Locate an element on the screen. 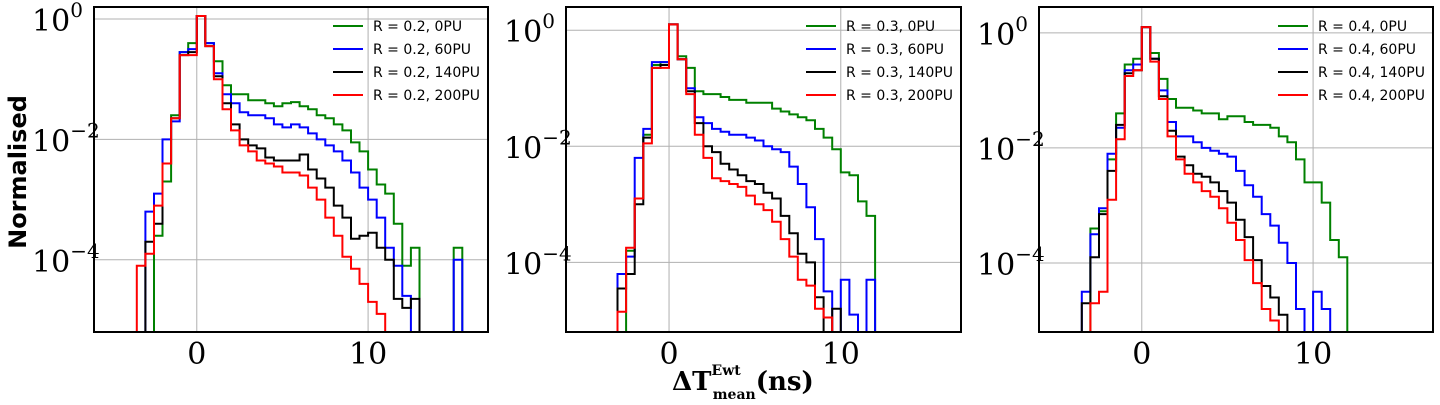 The image size is (1440, 405). x-axis-label-sub: mean is located at coordinates (734, 395).